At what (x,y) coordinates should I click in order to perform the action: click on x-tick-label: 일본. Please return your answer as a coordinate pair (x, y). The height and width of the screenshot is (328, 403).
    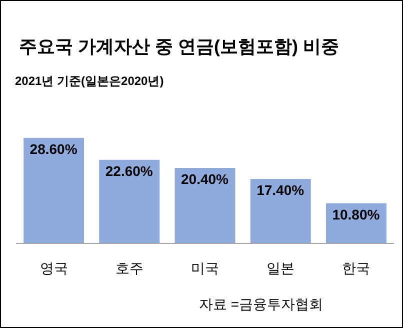
    Looking at the image, I should click on (280, 268).